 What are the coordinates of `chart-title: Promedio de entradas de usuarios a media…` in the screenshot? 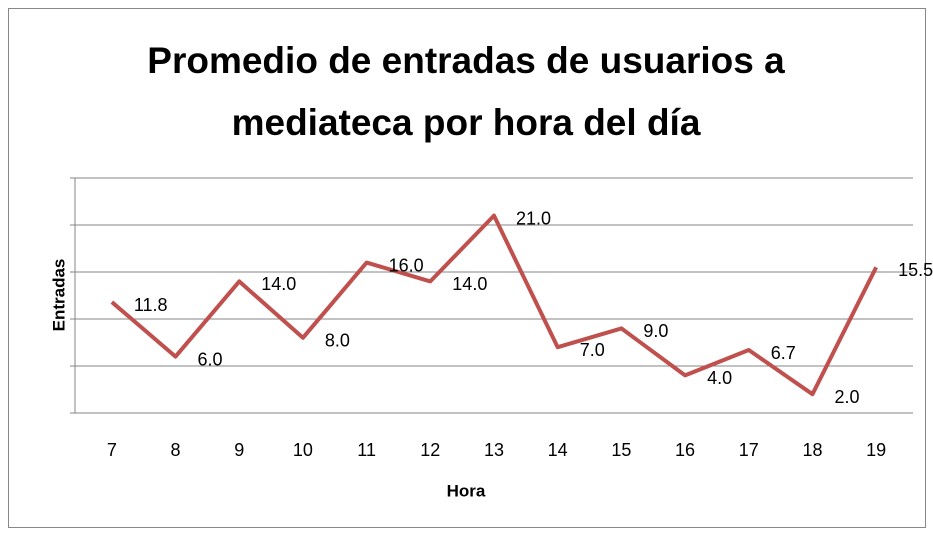 It's located at (466, 91).